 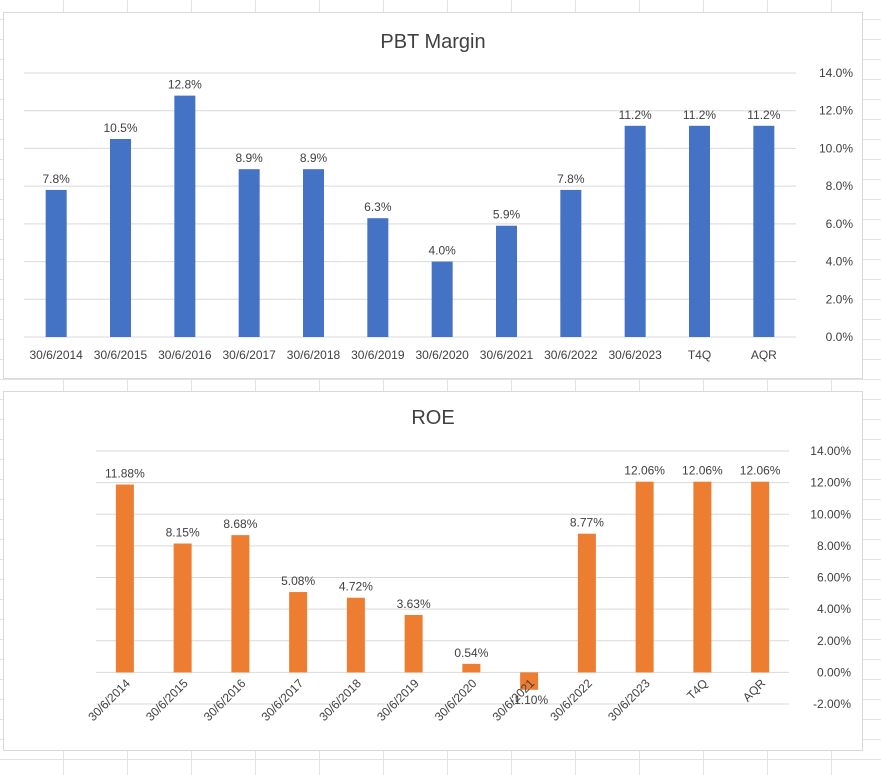 I want to click on y-tick-label: 12.0%, so click(x=836, y=111).